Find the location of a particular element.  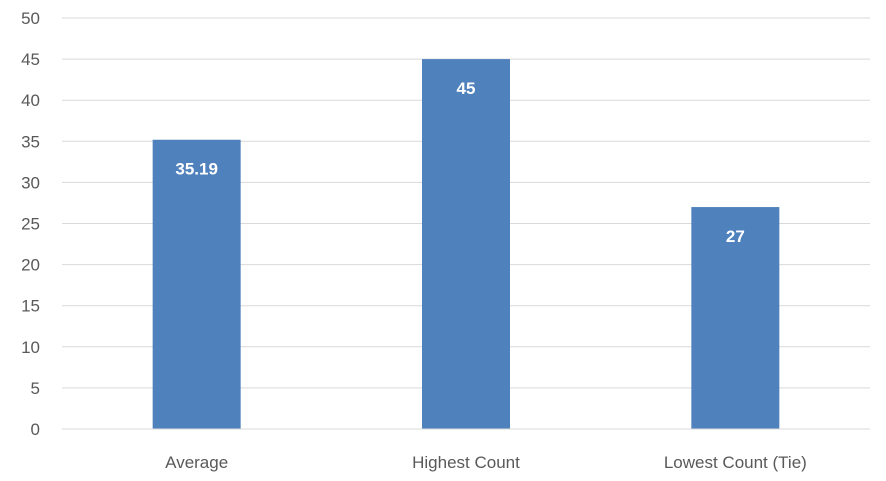

y-tick-label: 15 is located at coordinates (30, 306).